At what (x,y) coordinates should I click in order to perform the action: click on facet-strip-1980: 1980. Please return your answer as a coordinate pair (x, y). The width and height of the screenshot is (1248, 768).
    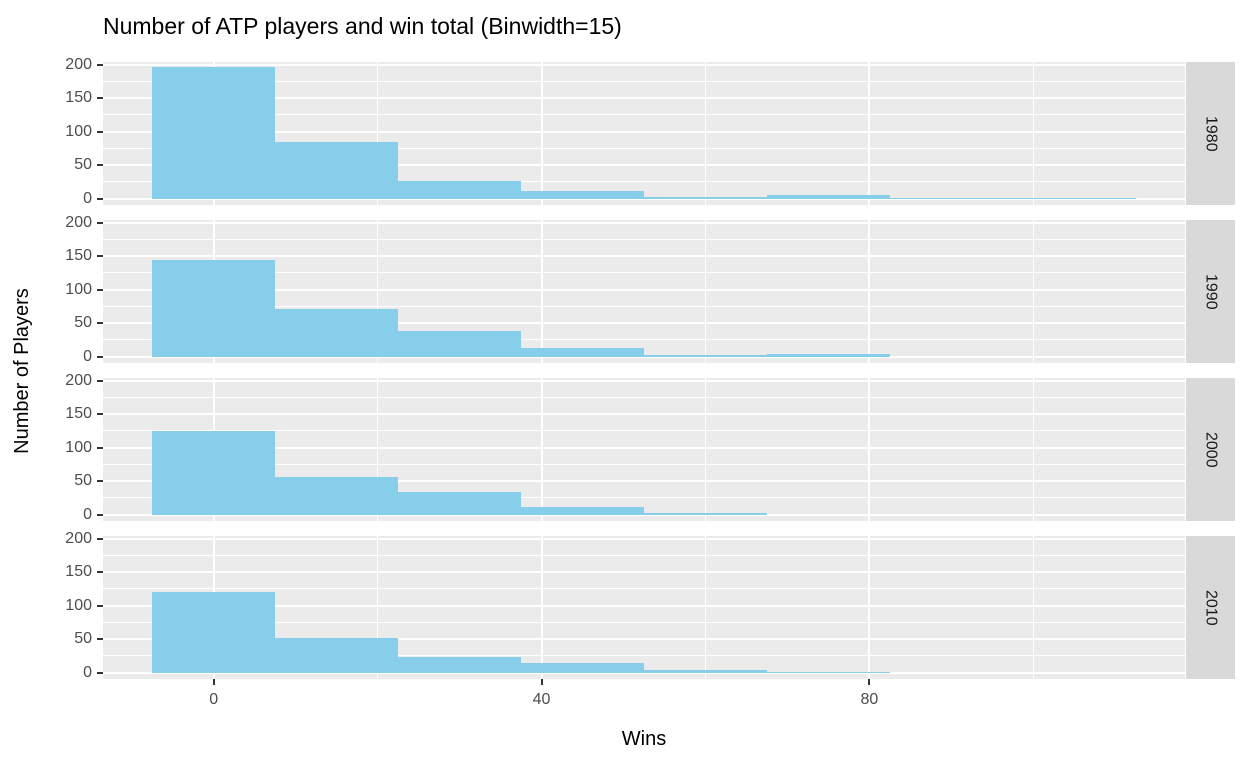
    Looking at the image, I should click on (1210, 133).